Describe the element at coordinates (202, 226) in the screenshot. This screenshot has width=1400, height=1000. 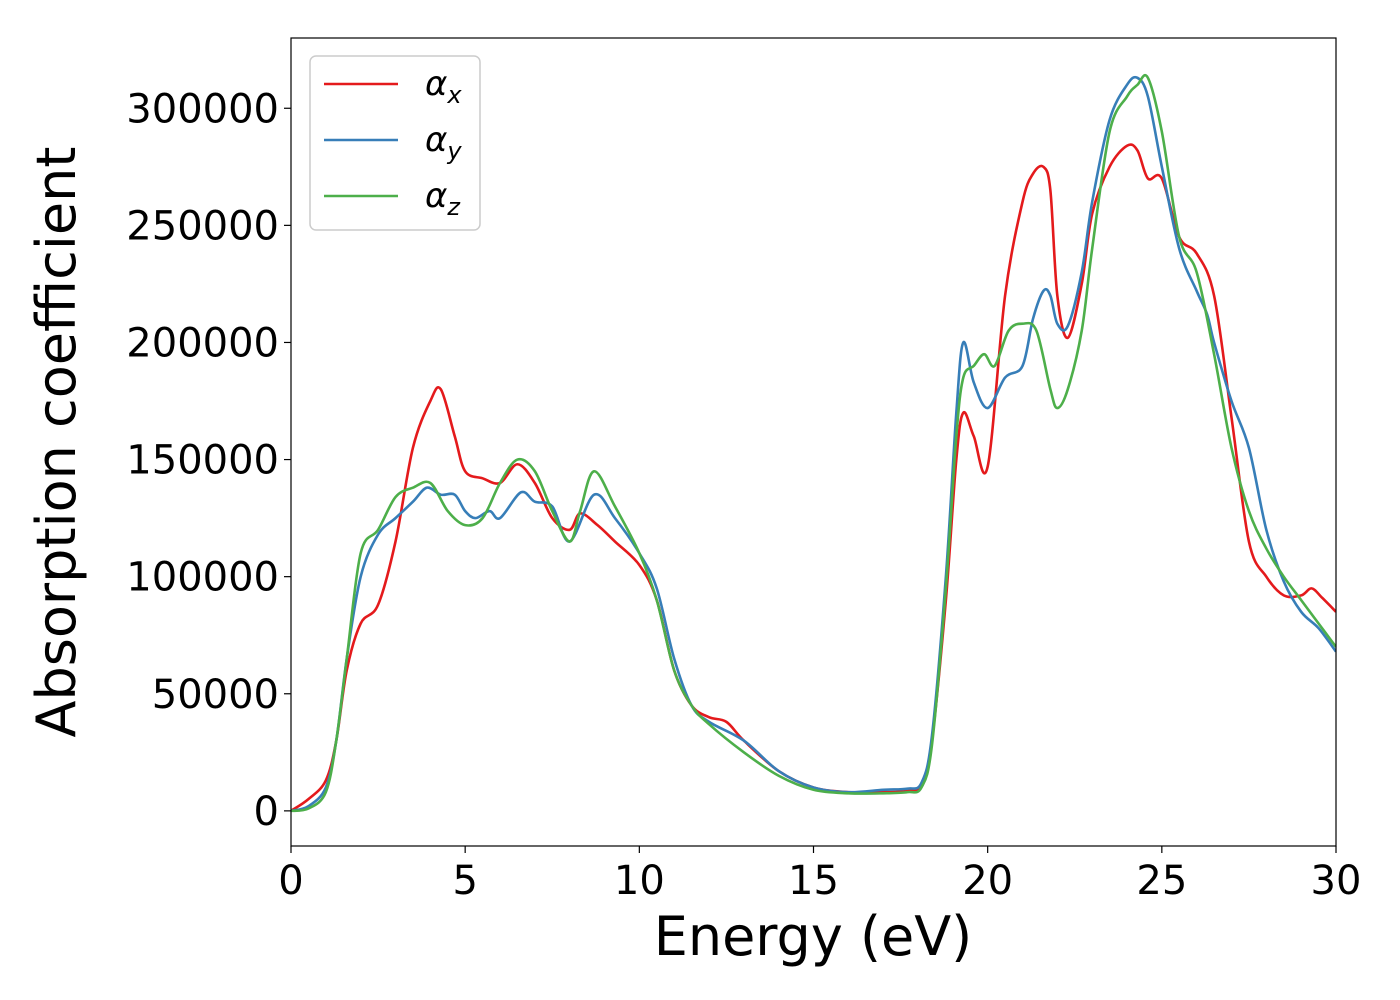
I see `y-tick-label: 250000` at that location.